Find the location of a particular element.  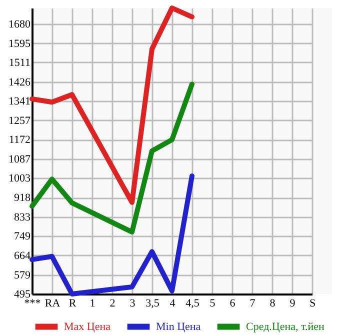

x-tick-label: 7 is located at coordinates (253, 304).